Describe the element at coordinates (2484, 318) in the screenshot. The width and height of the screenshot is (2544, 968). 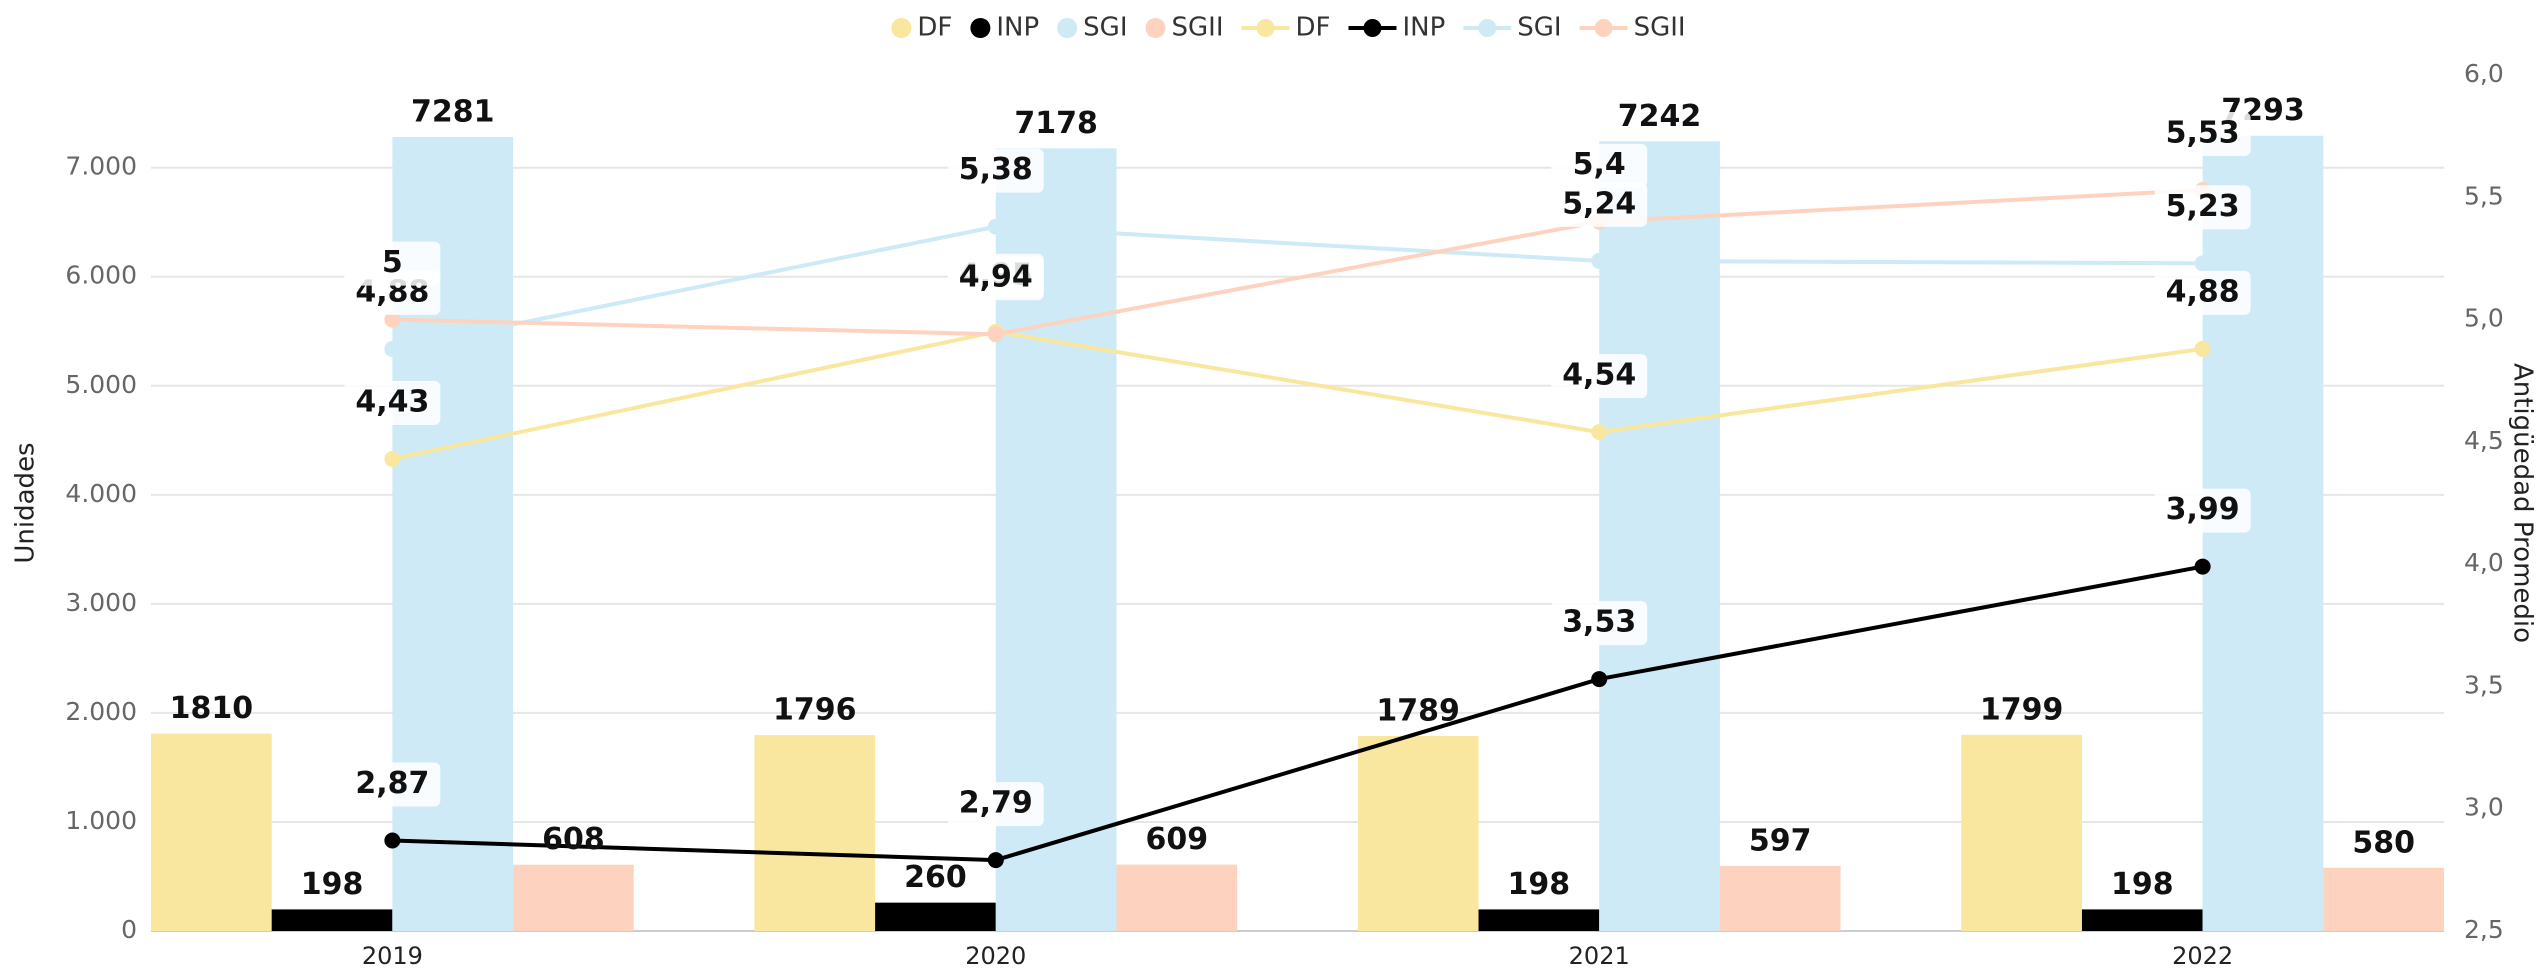
I see `y2-tick-label: 5,0` at that location.